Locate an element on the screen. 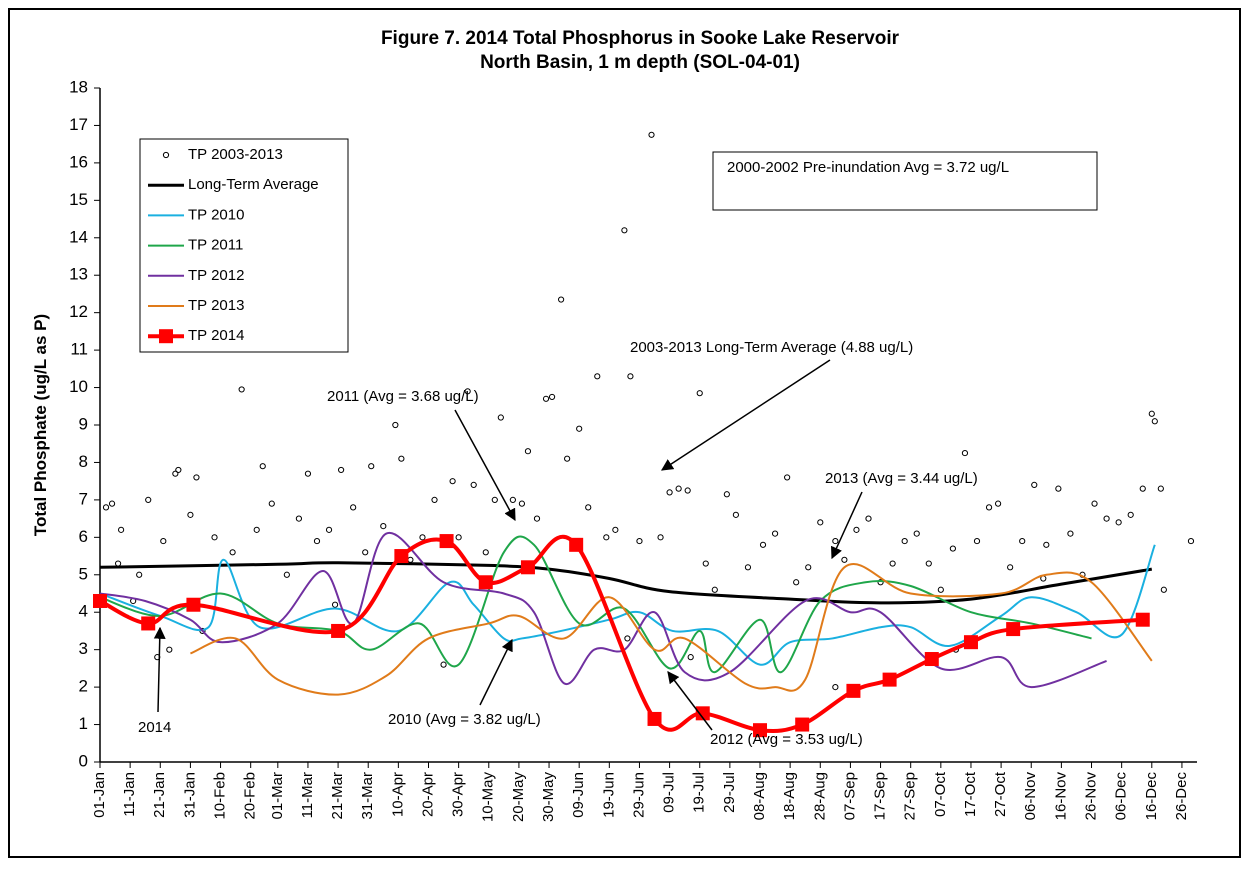 The image size is (1249, 872). x-tick-label: 30-May is located at coordinates (548, 797).